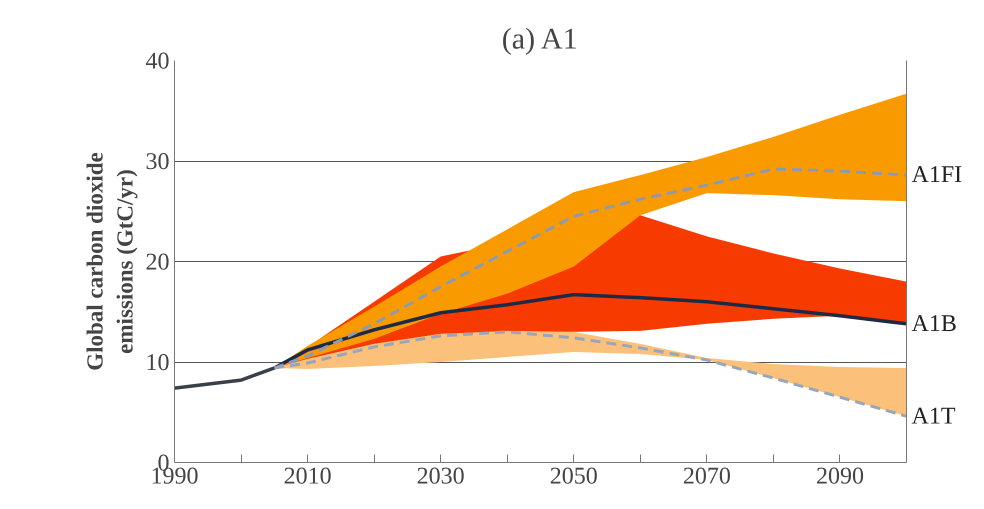 The image size is (984, 509). What do you see at coordinates (158, 61) in the screenshot?
I see `y-tick-label: 40` at bounding box center [158, 61].